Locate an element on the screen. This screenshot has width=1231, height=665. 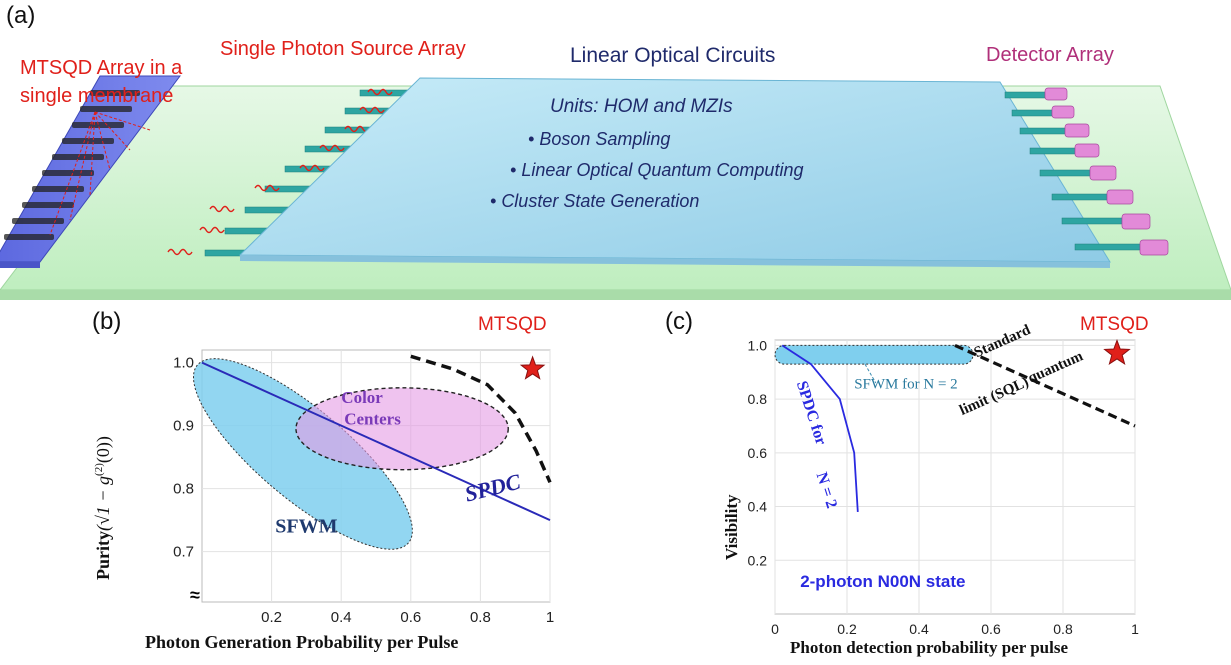
detector-array-label: Detector Array is located at coordinates (1050, 55).